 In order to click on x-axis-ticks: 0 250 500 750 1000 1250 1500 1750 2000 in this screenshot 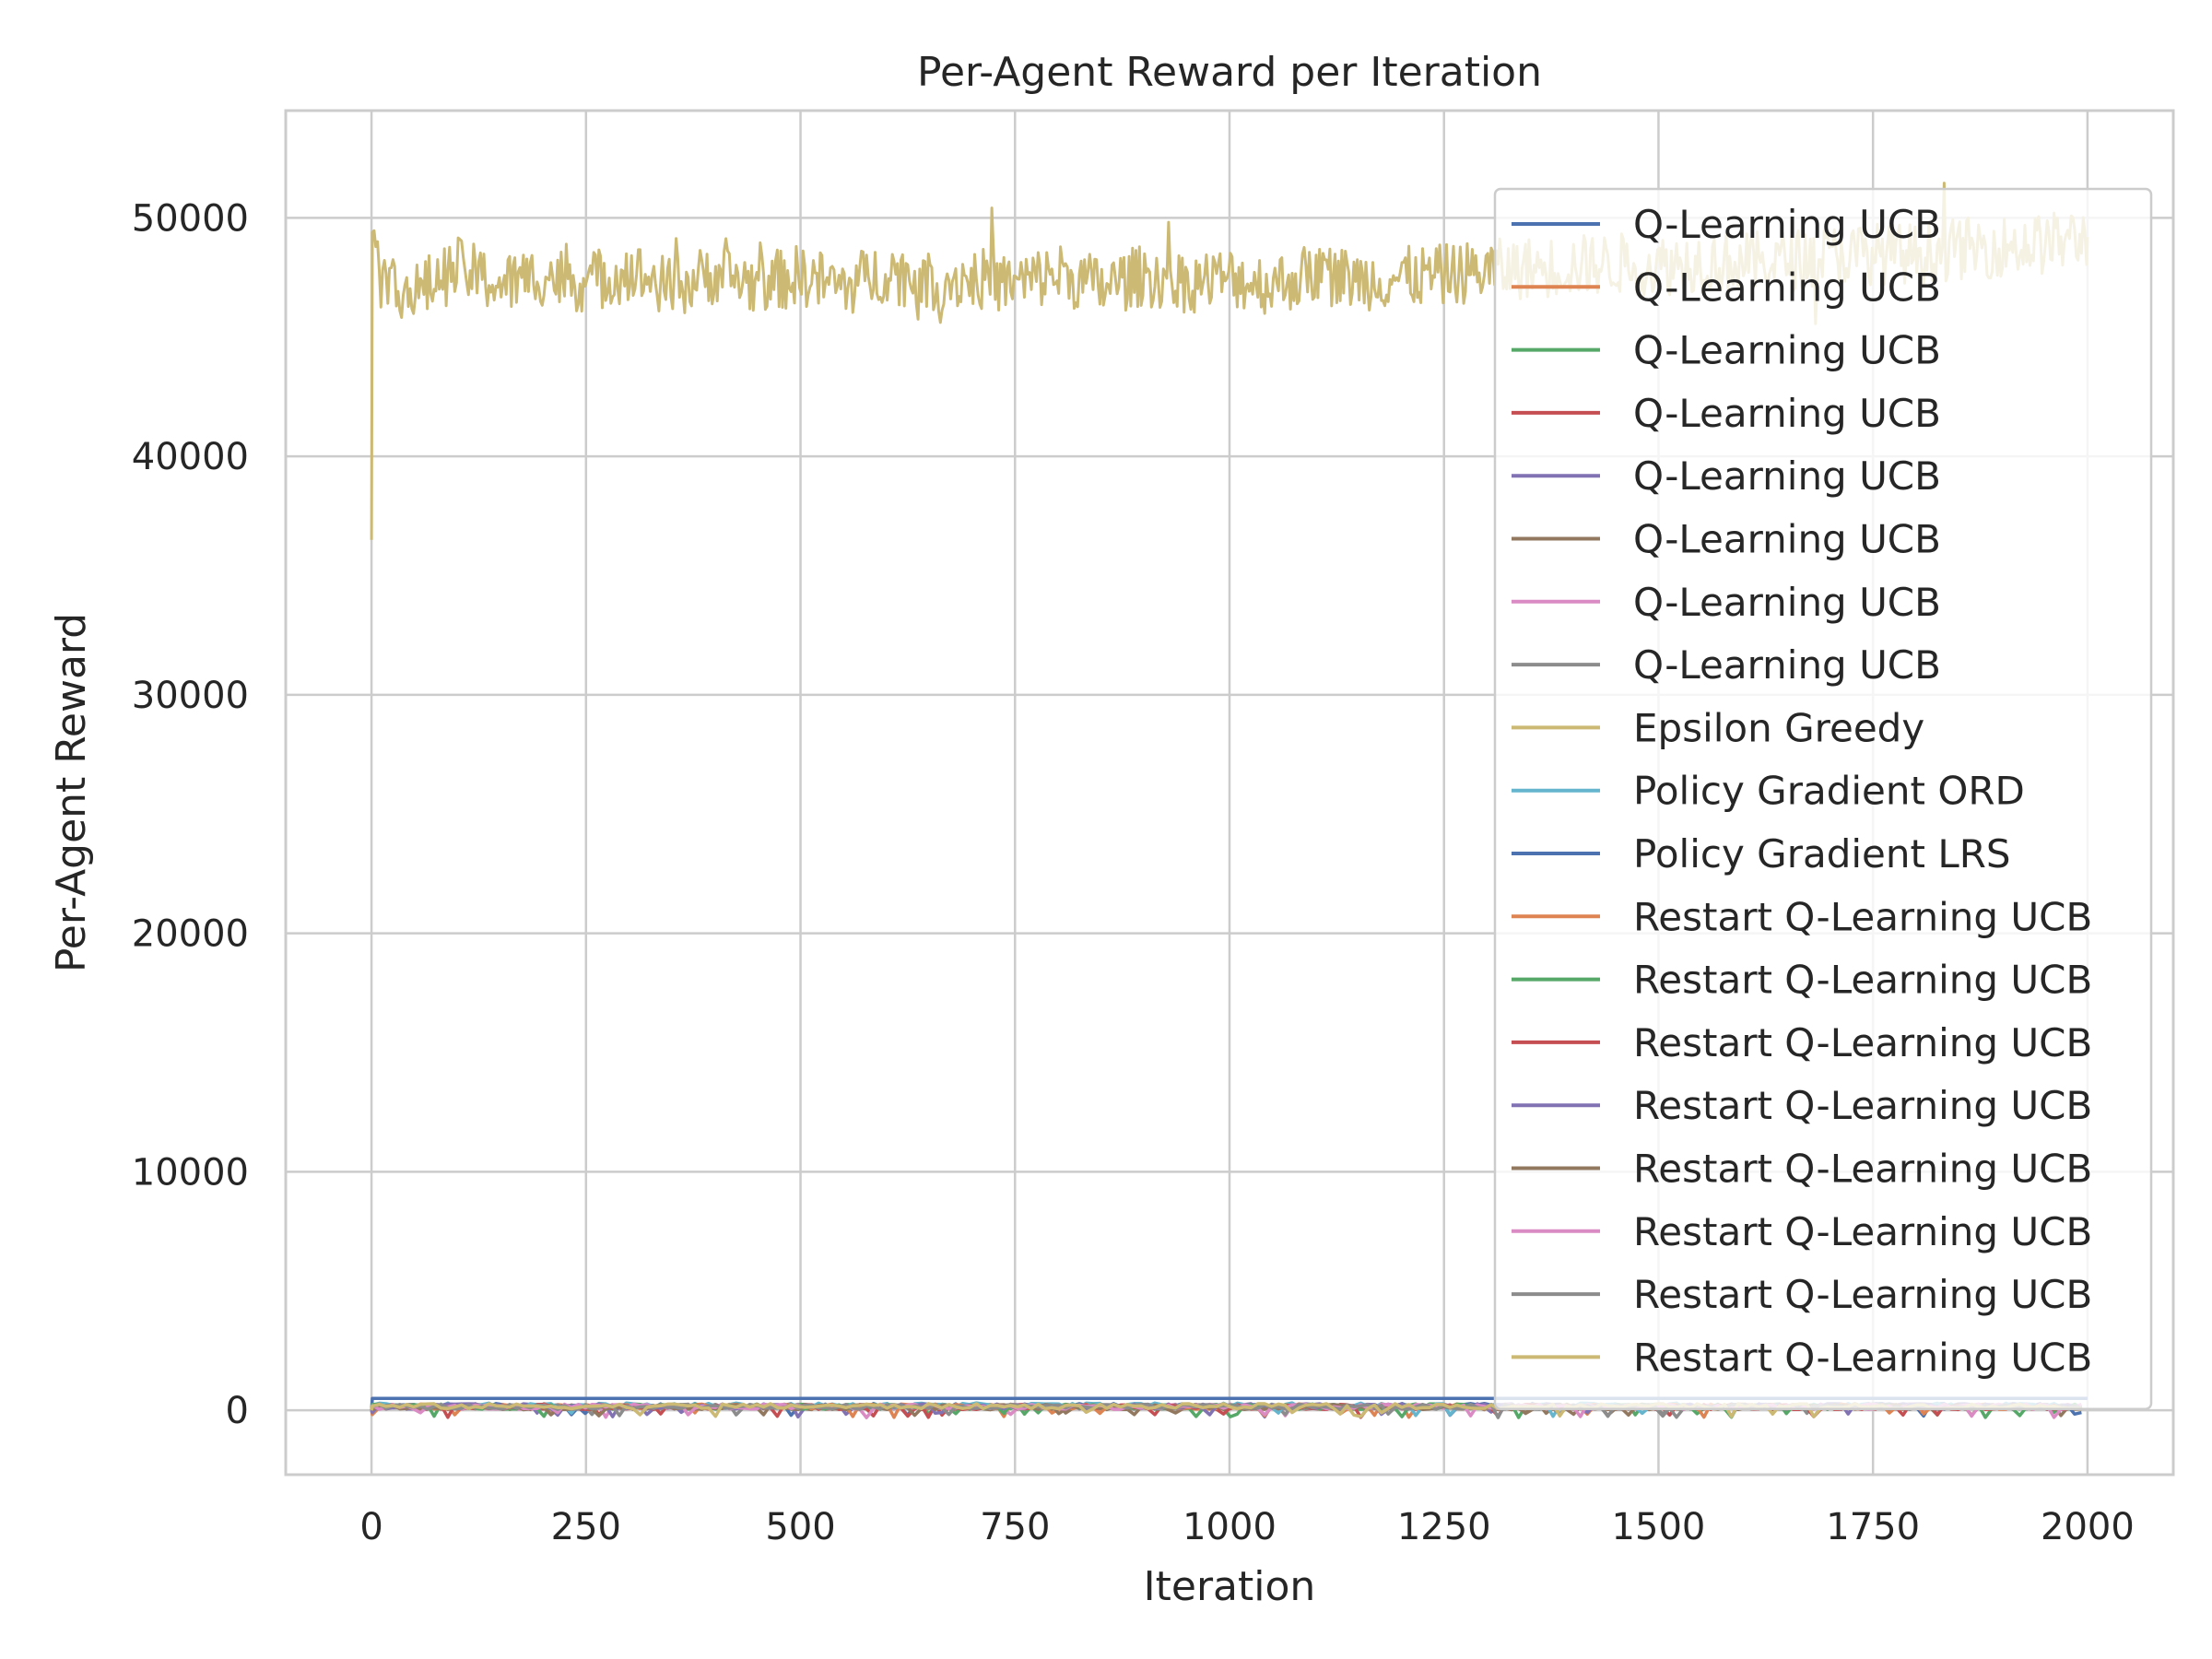, I will do `click(1246, 1527)`.